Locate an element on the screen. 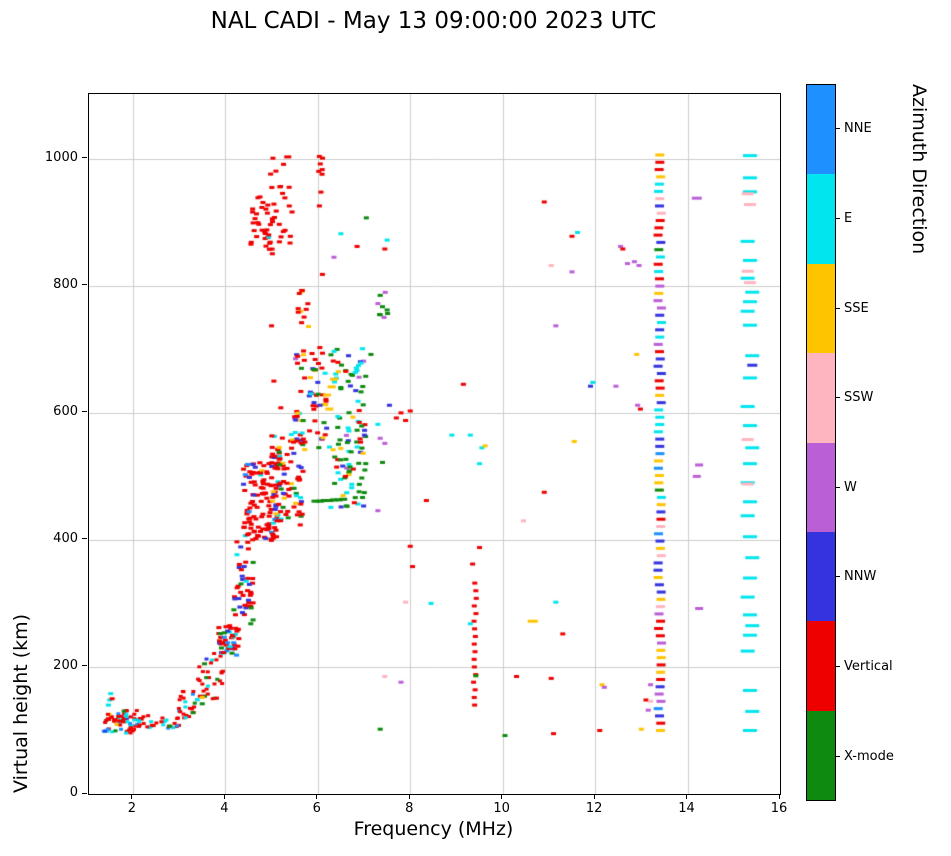 The width and height of the screenshot is (951, 856). colorbar-label-nnw: NNW is located at coordinates (860, 577).